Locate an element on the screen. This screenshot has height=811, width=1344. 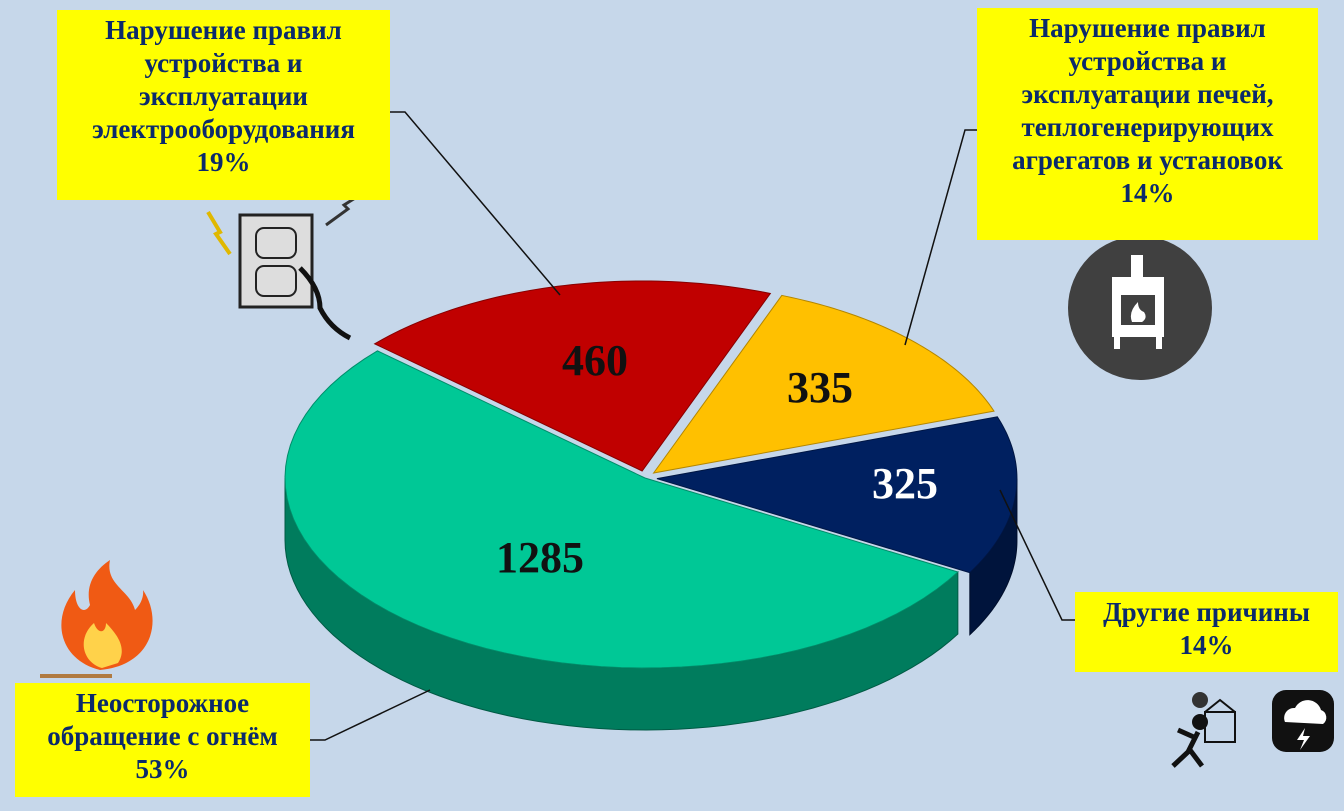
runner-icon is located at coordinates (1203, 730).